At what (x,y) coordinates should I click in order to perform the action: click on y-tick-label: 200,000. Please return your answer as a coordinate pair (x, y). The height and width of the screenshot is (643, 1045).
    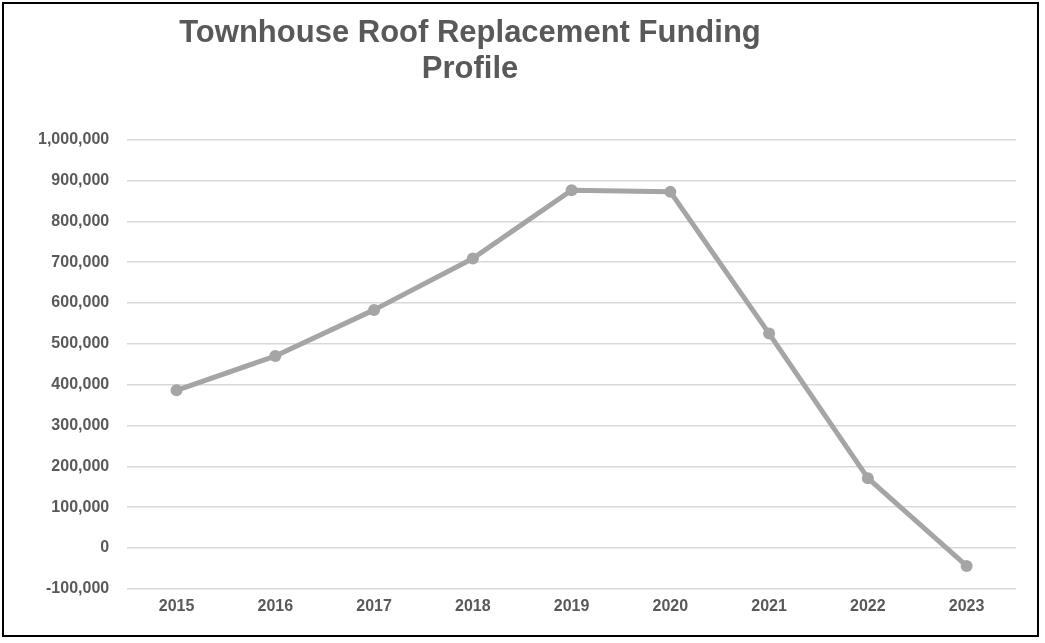
    Looking at the image, I should click on (80, 465).